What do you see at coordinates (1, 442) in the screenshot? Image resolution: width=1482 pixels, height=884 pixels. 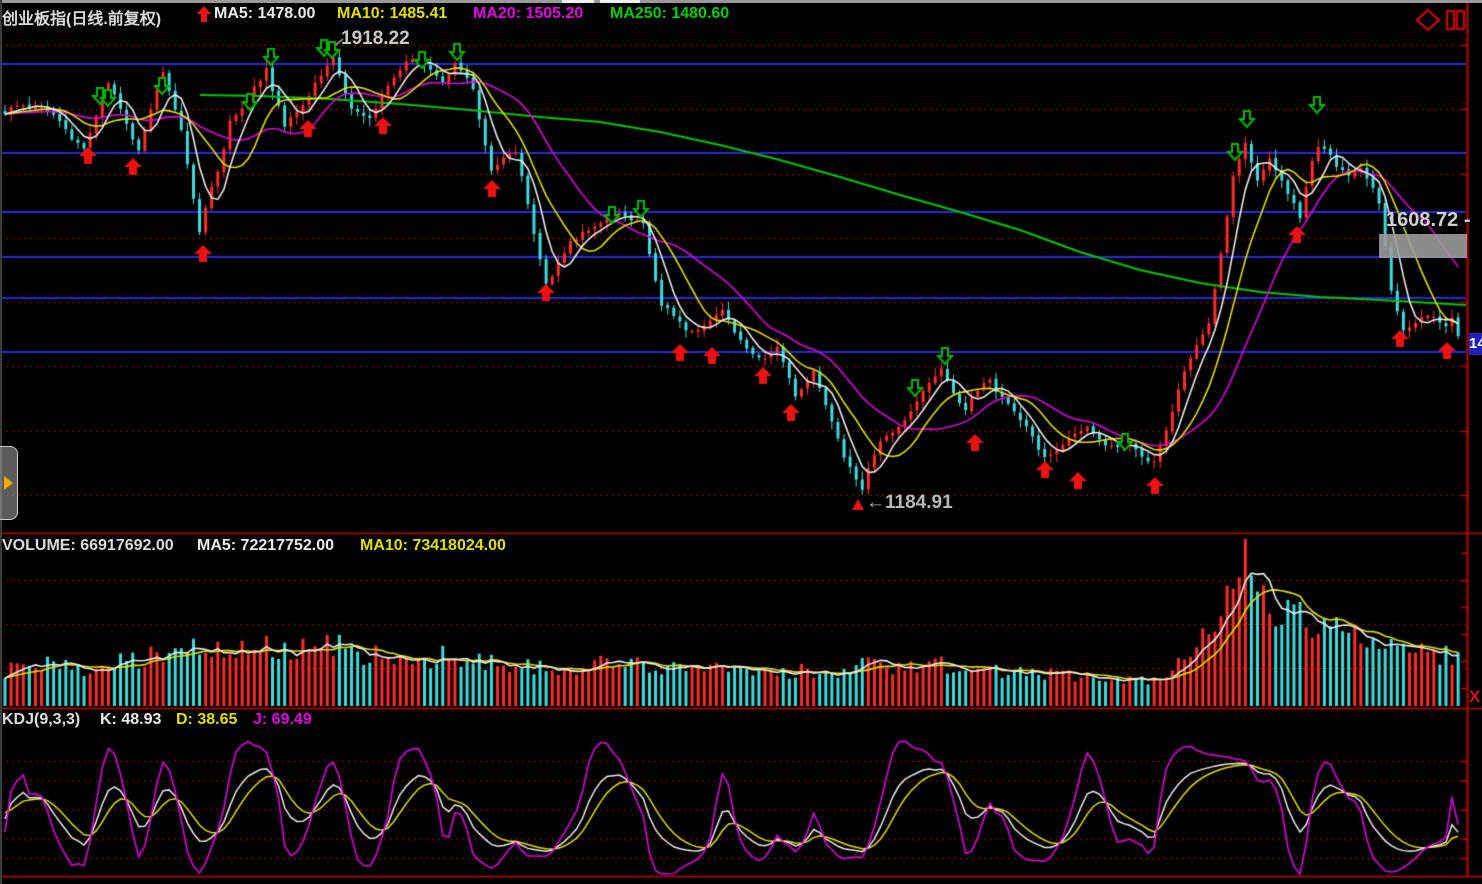 I see `window-left-edge` at bounding box center [1, 442].